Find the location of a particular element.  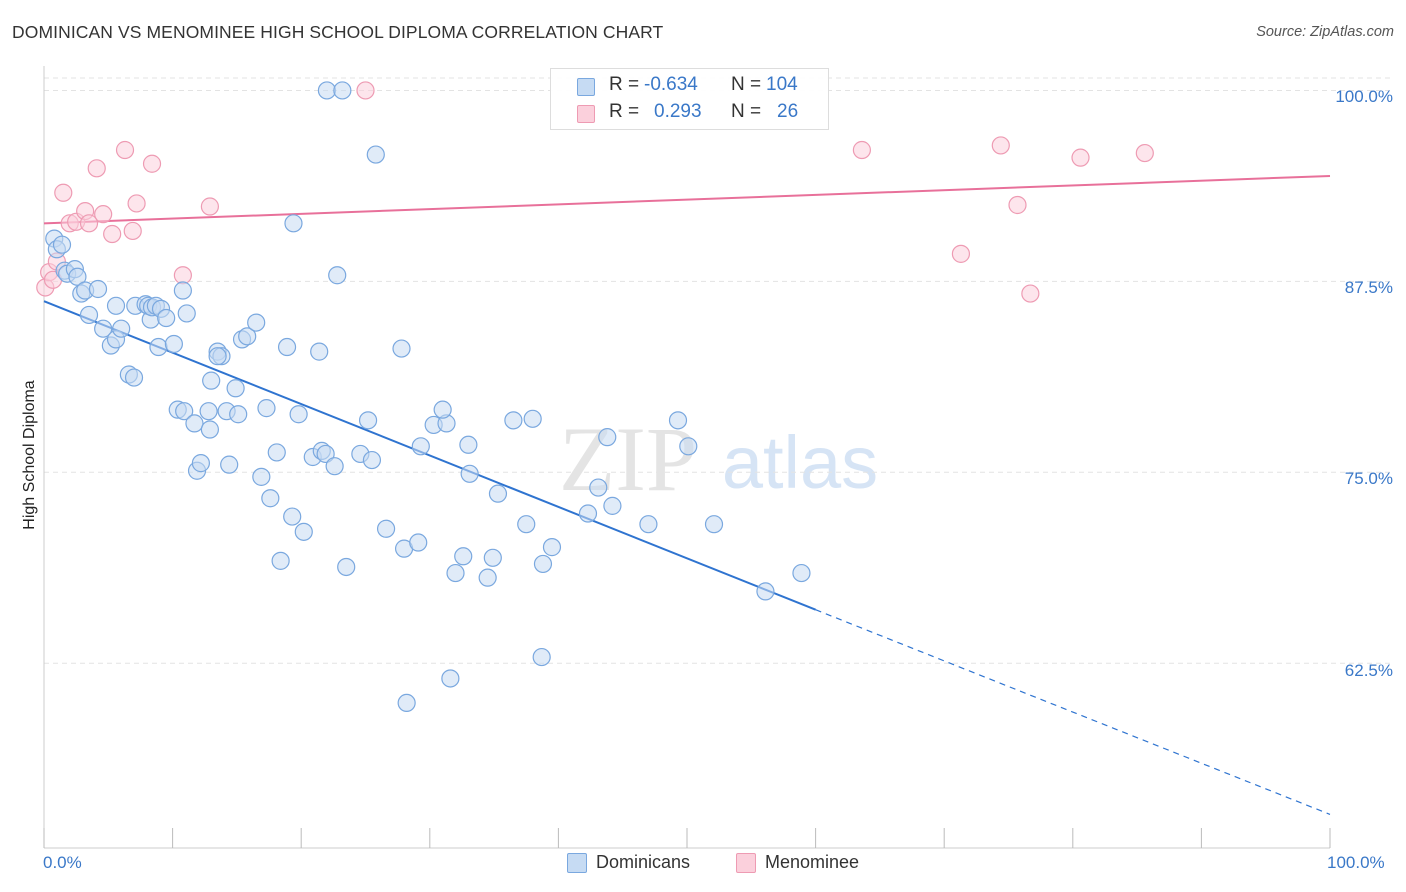

y-tick-label-3: 100.0% is located at coordinates (1364, 96).